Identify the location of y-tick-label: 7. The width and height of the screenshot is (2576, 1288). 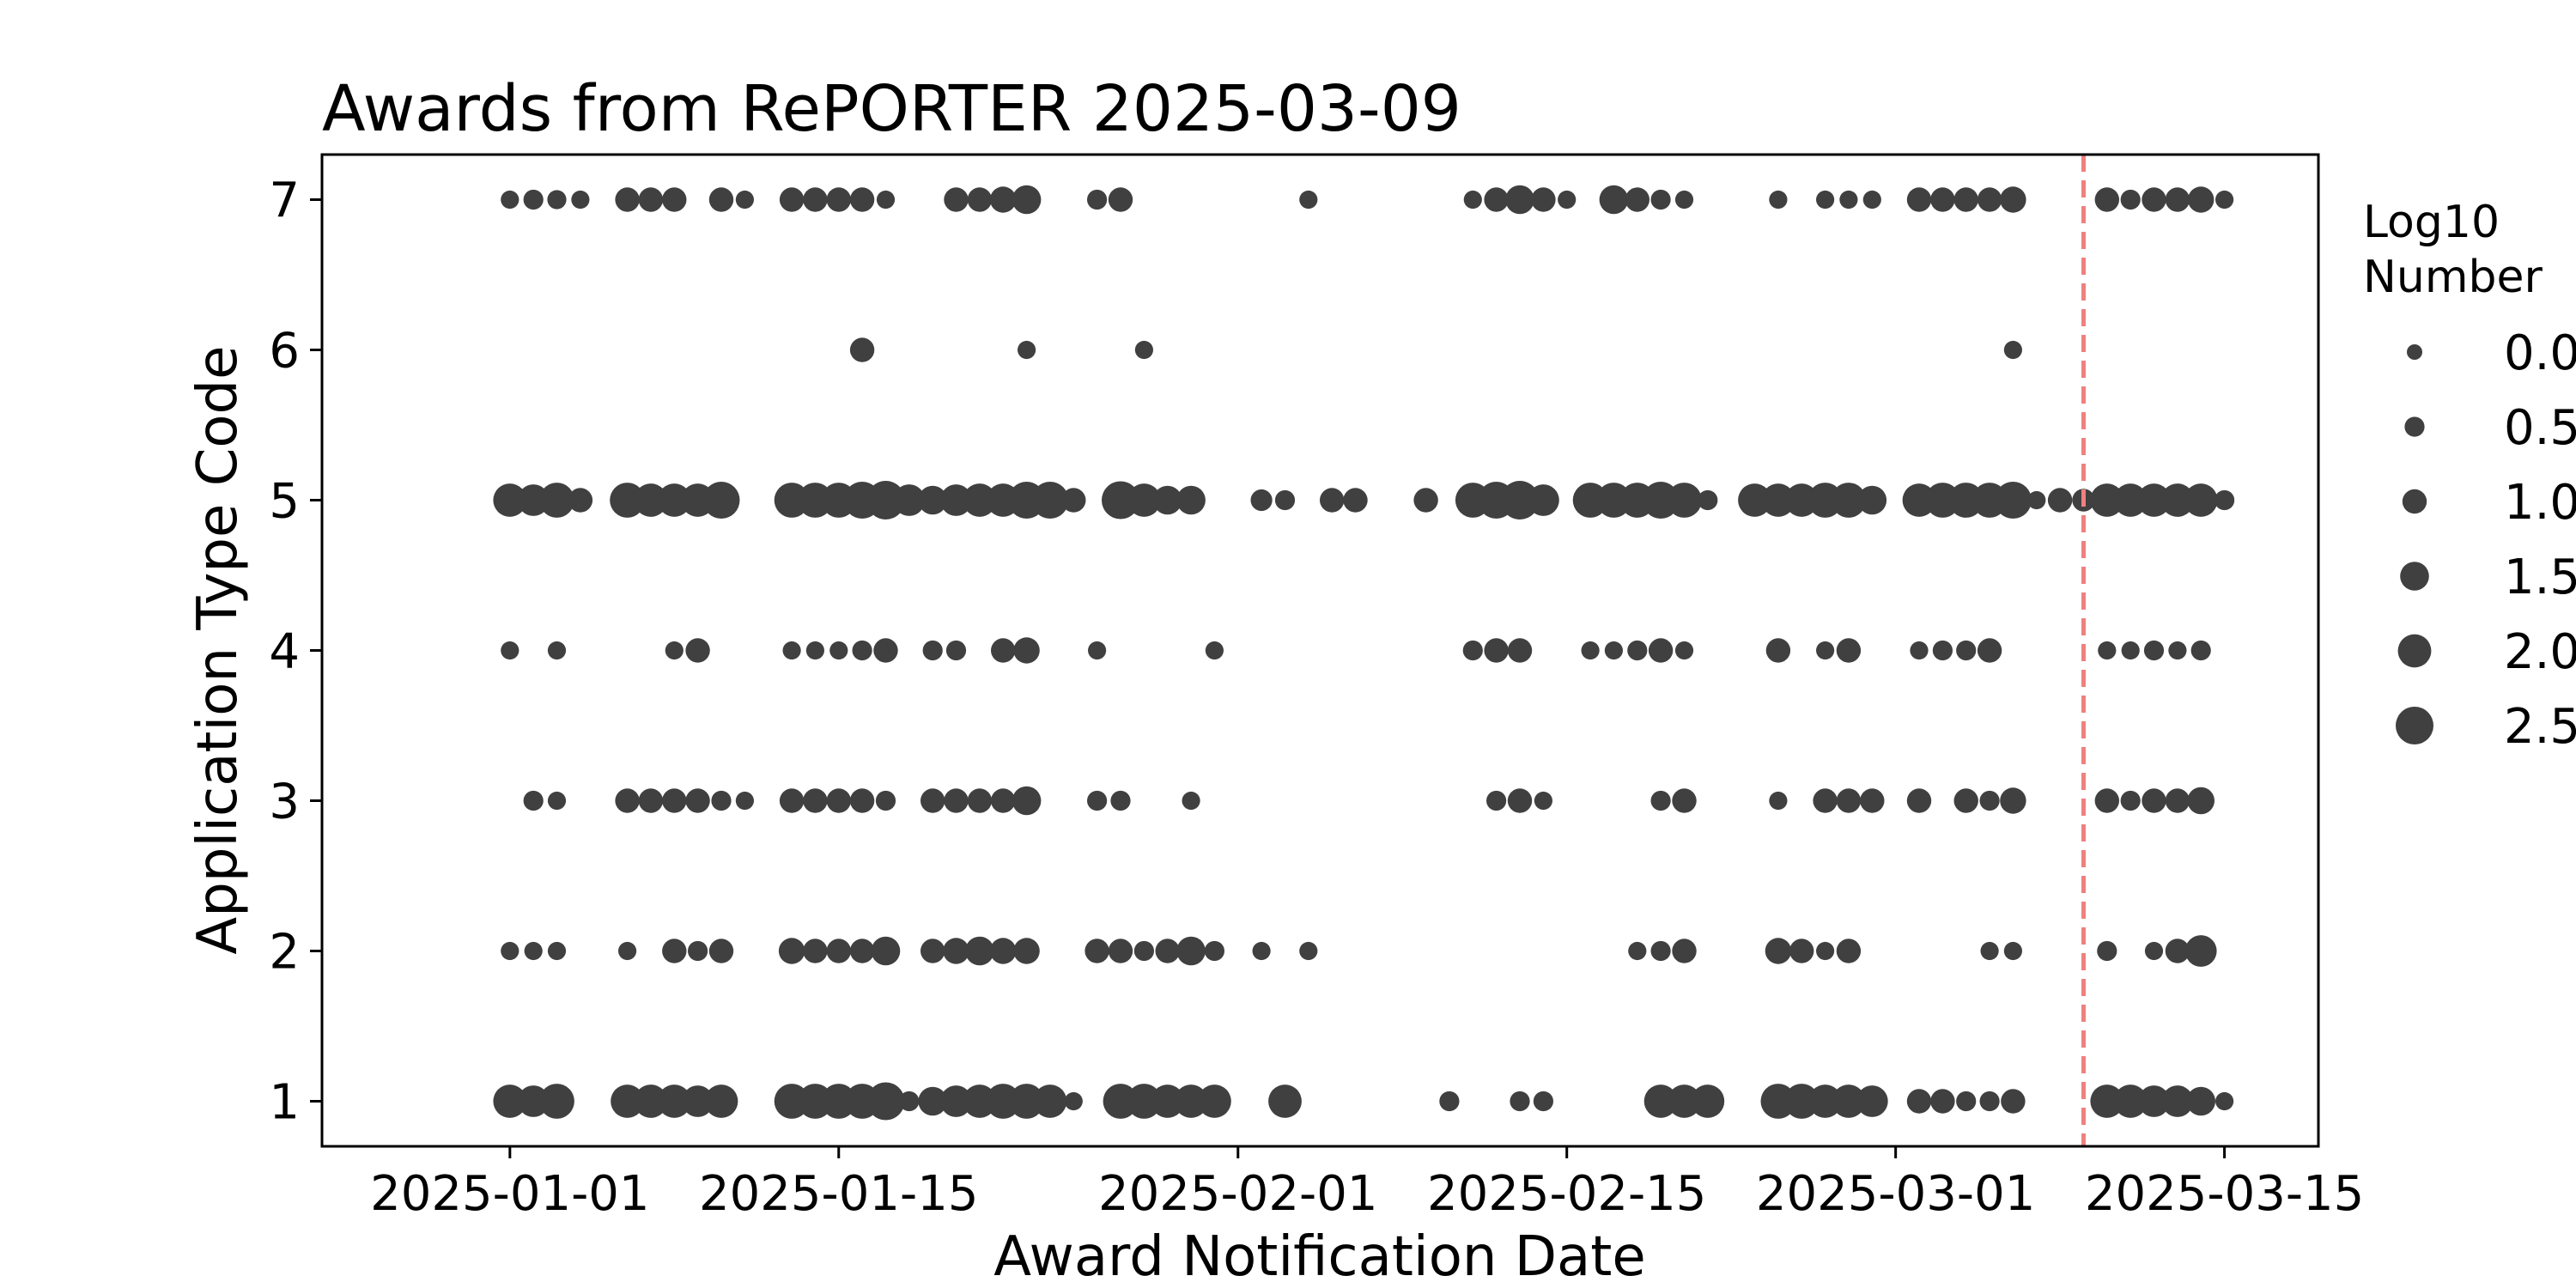
(284, 201).